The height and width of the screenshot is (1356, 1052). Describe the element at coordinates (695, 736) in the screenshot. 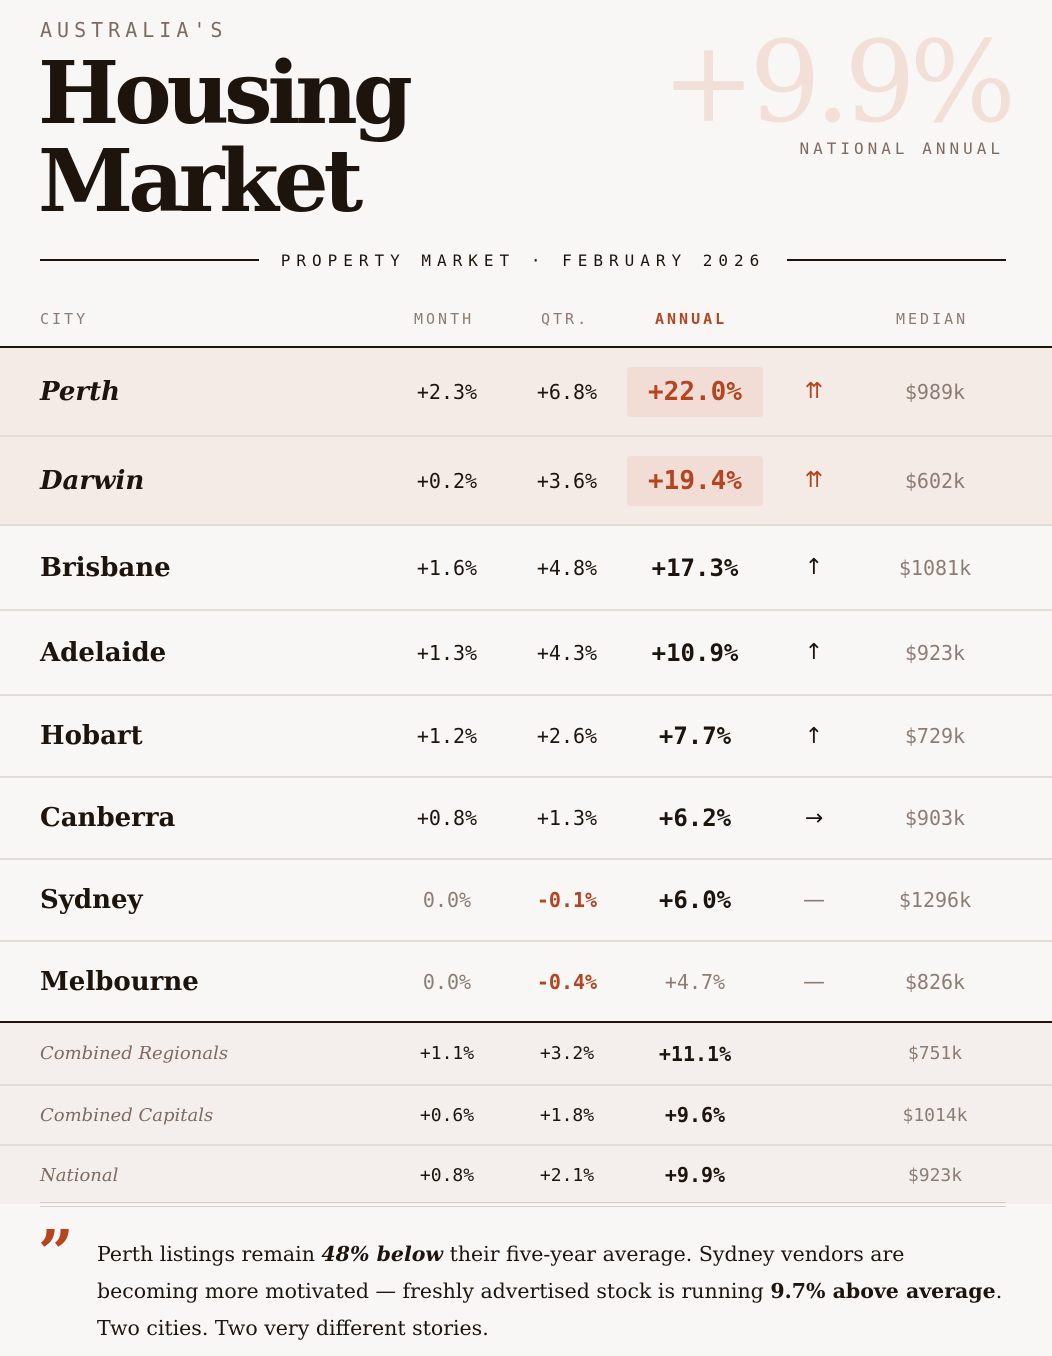

I see `annual-change: +7.7%` at that location.